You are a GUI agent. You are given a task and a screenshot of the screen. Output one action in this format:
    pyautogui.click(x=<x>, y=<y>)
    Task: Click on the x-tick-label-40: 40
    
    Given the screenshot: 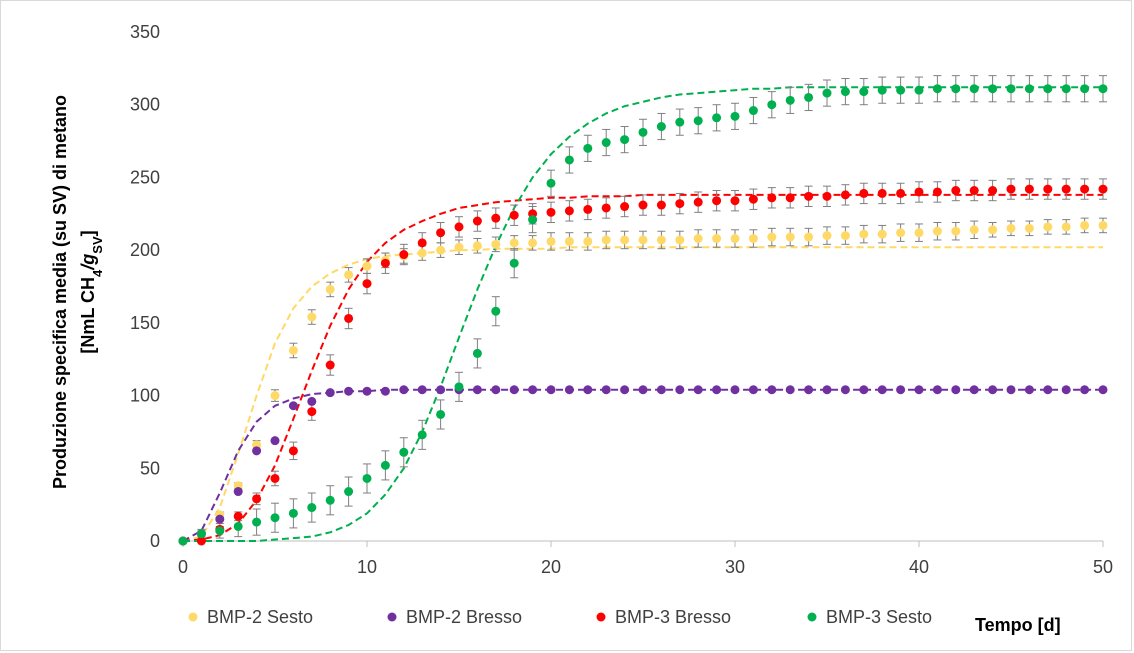 What is the action you would take?
    pyautogui.click(x=919, y=567)
    